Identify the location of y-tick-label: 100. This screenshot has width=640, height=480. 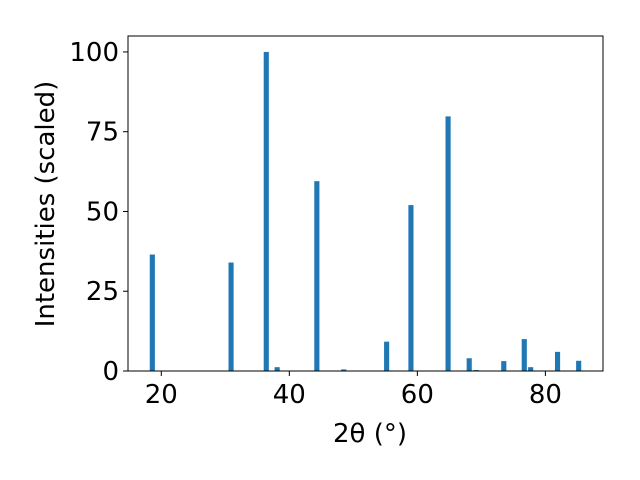
(94, 53).